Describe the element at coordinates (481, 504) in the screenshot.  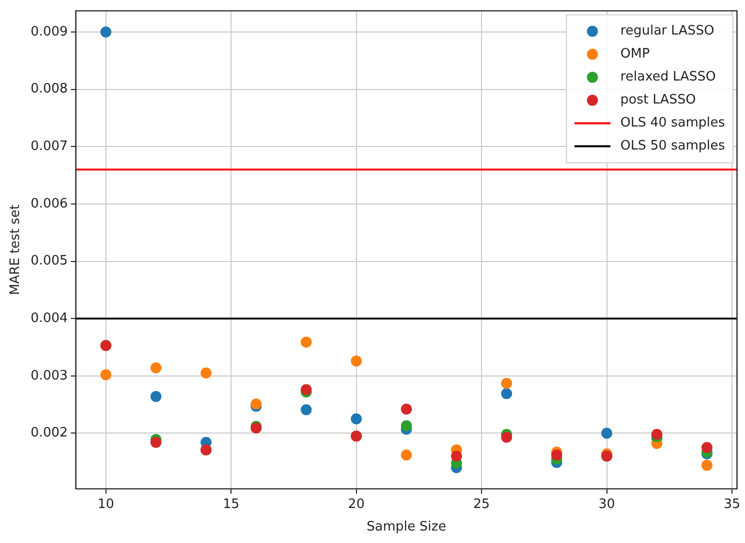
I see `x-tick-label: 25` at that location.